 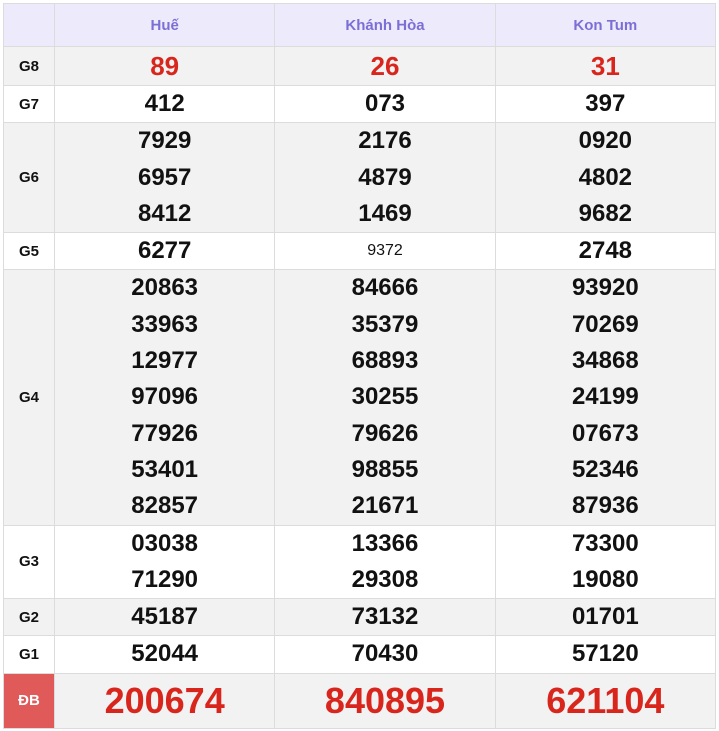 I want to click on prize-row: G1 52044 70430 57120, so click(x=360, y=654).